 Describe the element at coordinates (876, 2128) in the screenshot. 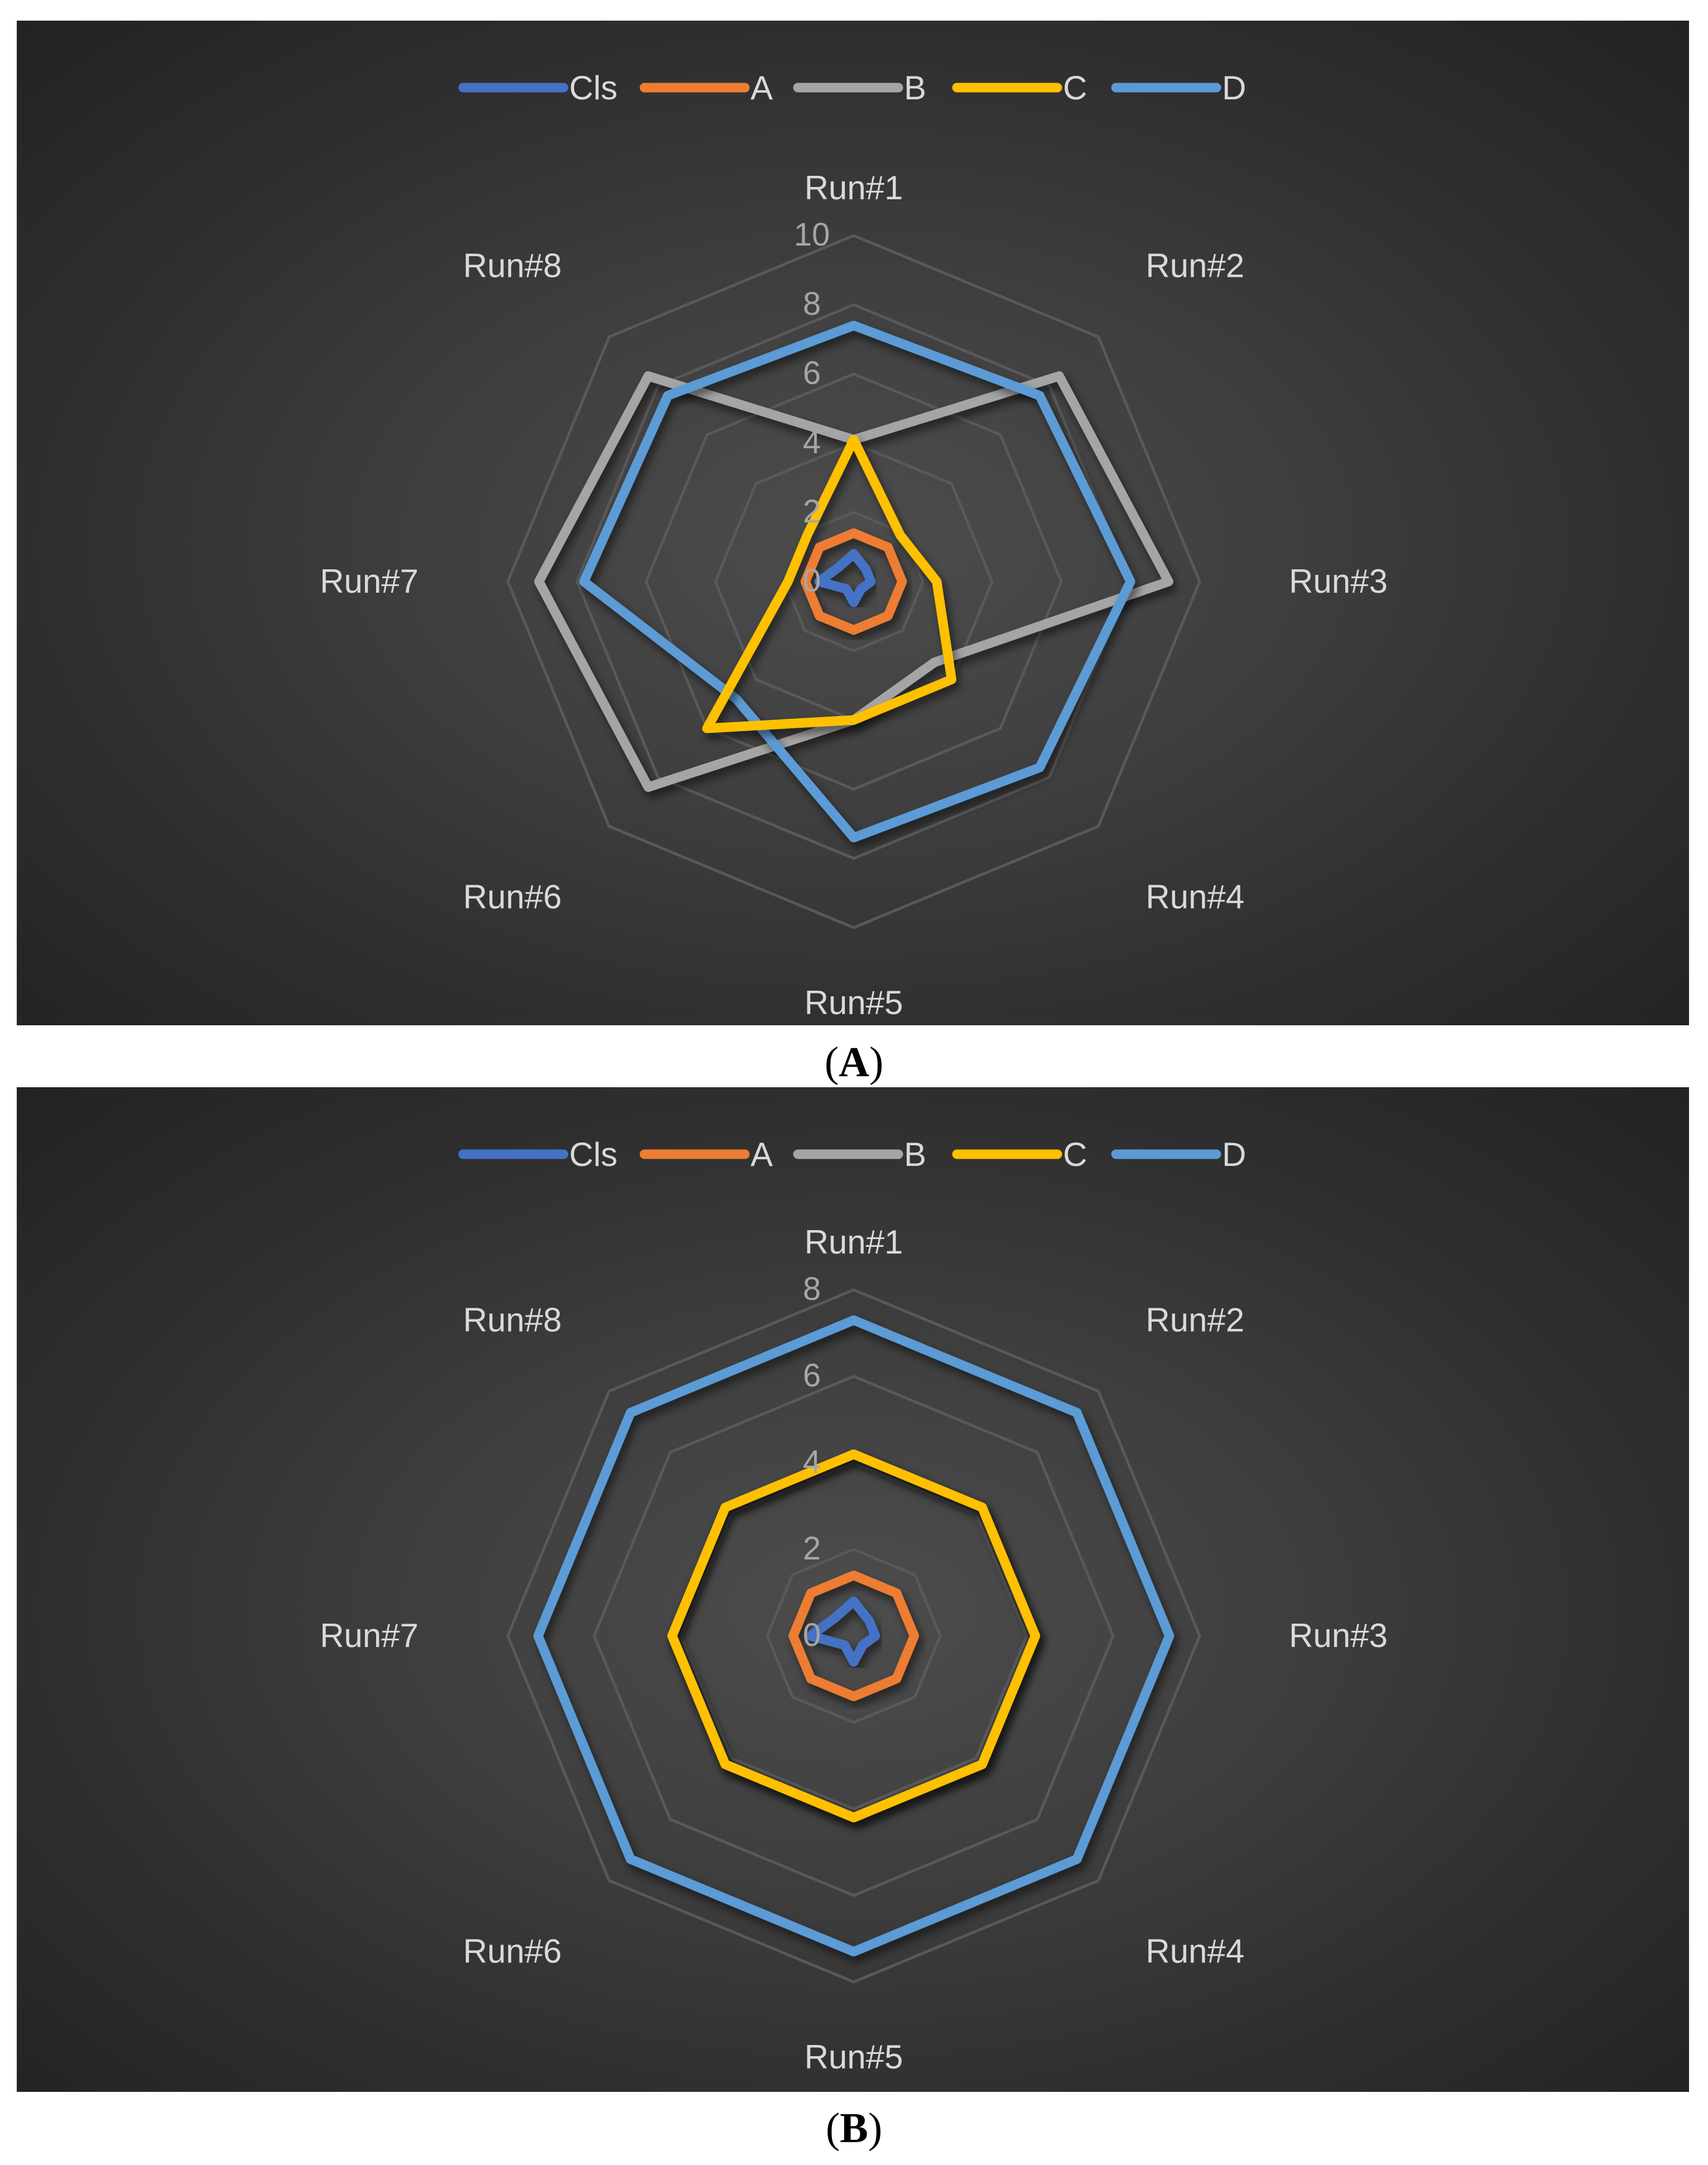

I see `caption-b-close: )` at that location.